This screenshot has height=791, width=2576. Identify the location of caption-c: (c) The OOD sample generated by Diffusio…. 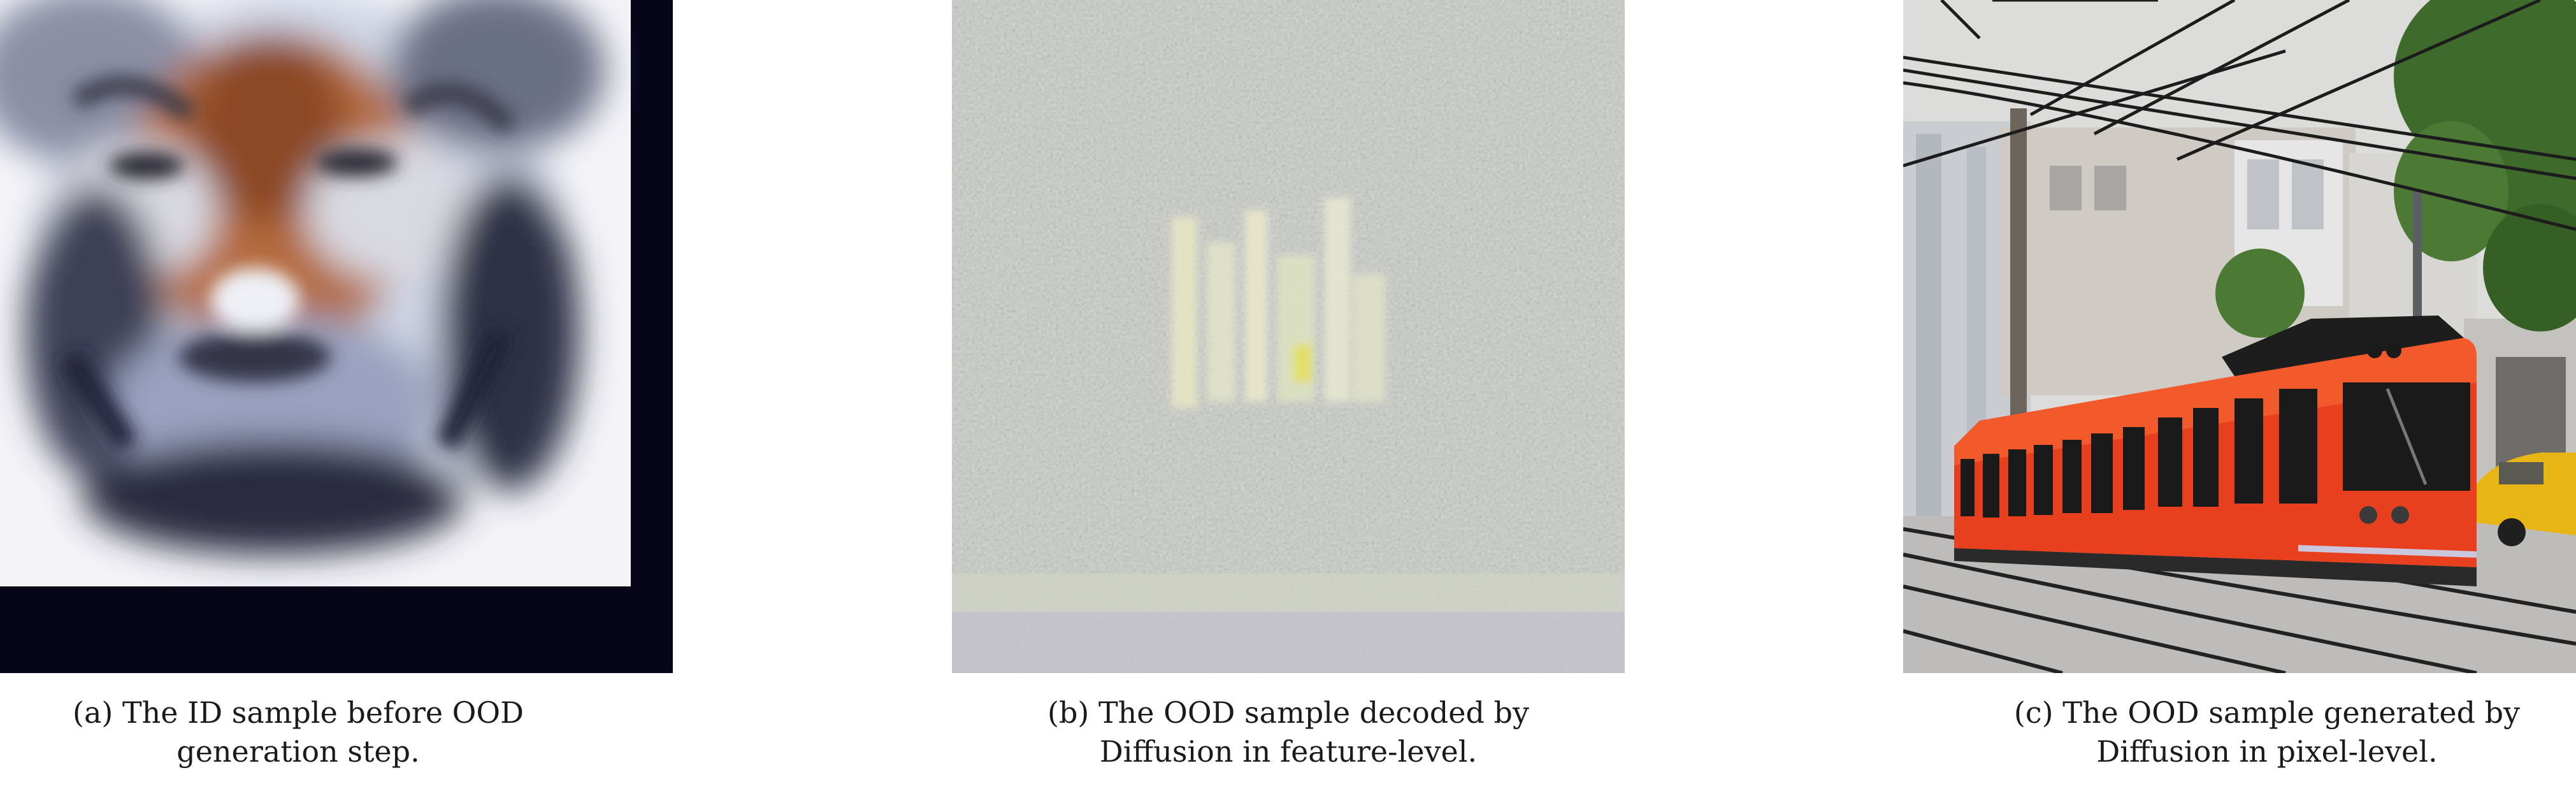
(2253, 732).